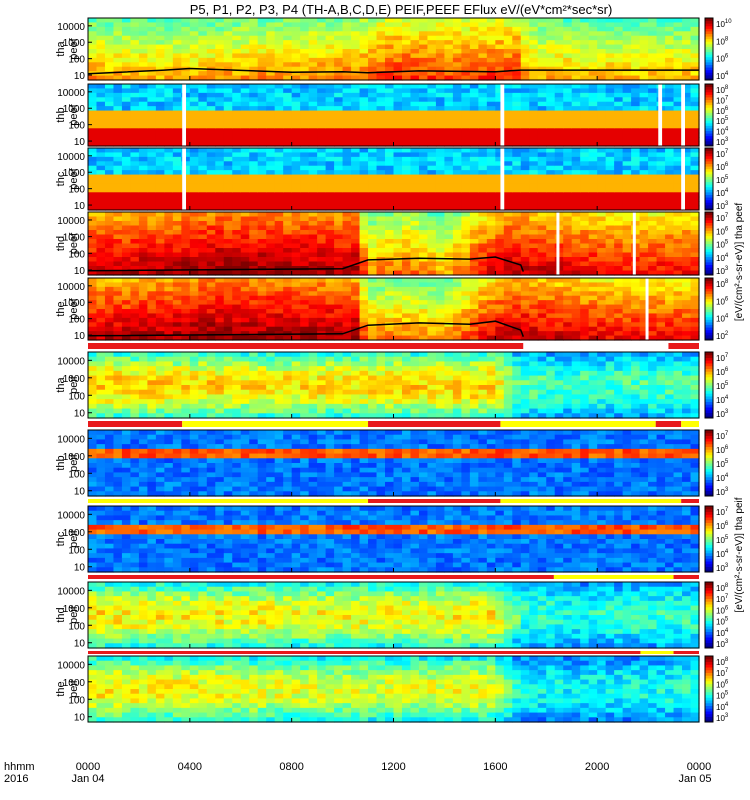  What do you see at coordinates (634, 243) in the screenshot?
I see `data-gap` at bounding box center [634, 243].